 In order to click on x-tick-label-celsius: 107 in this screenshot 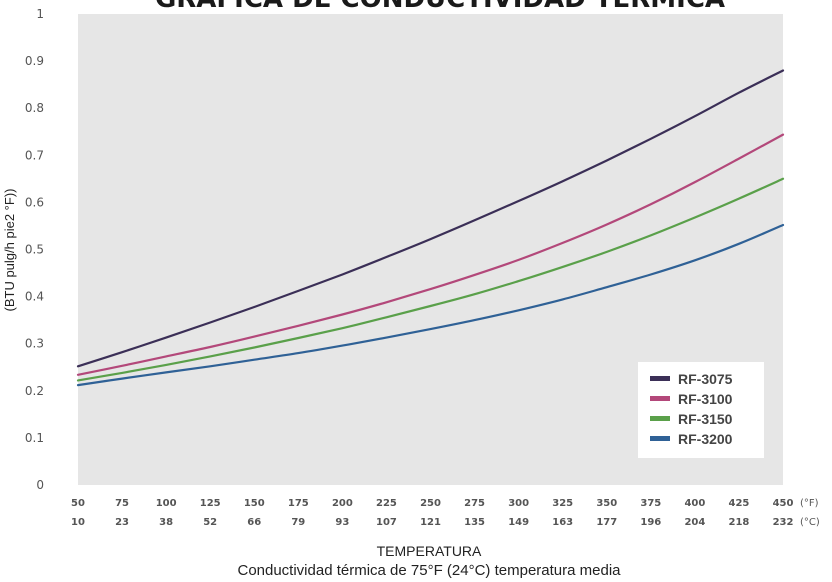, I will do `click(386, 522)`.